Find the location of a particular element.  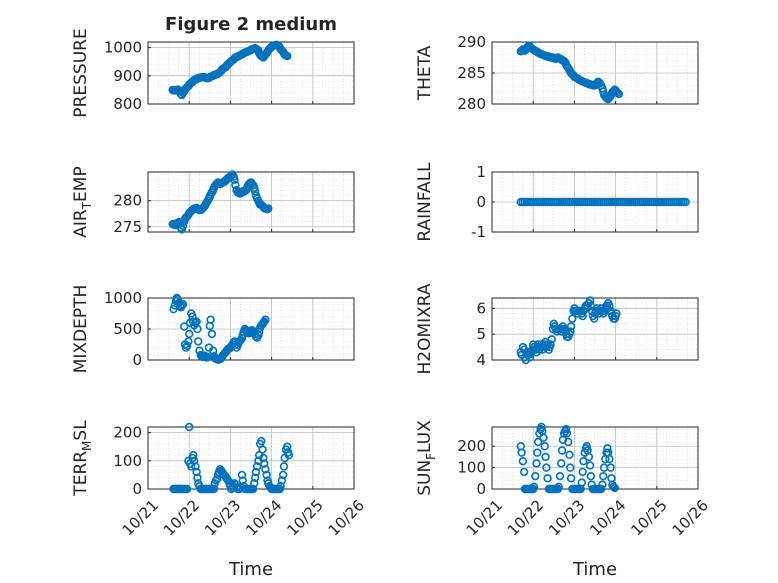

y-axis-label: THETA is located at coordinates (425, 73).